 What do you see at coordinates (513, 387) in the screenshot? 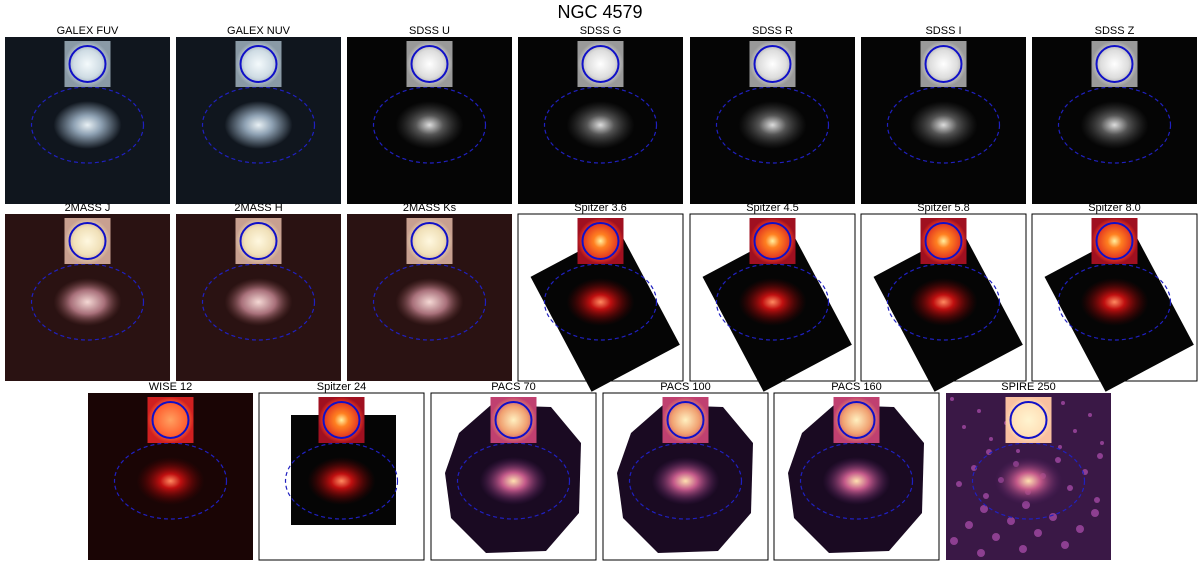
I see `panel-label: PACS 70` at bounding box center [513, 387].